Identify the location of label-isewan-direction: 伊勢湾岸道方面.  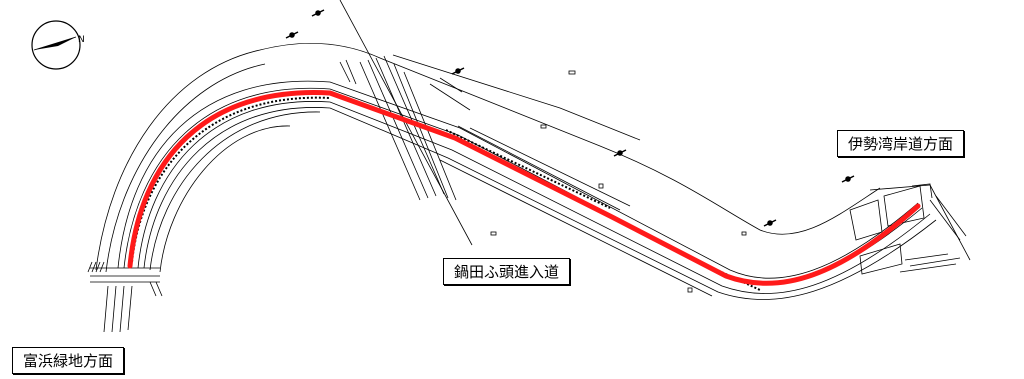
(901, 143).